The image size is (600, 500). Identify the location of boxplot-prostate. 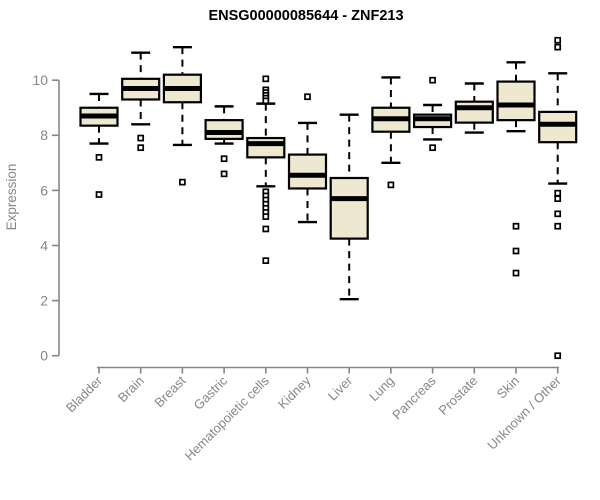
(474, 108).